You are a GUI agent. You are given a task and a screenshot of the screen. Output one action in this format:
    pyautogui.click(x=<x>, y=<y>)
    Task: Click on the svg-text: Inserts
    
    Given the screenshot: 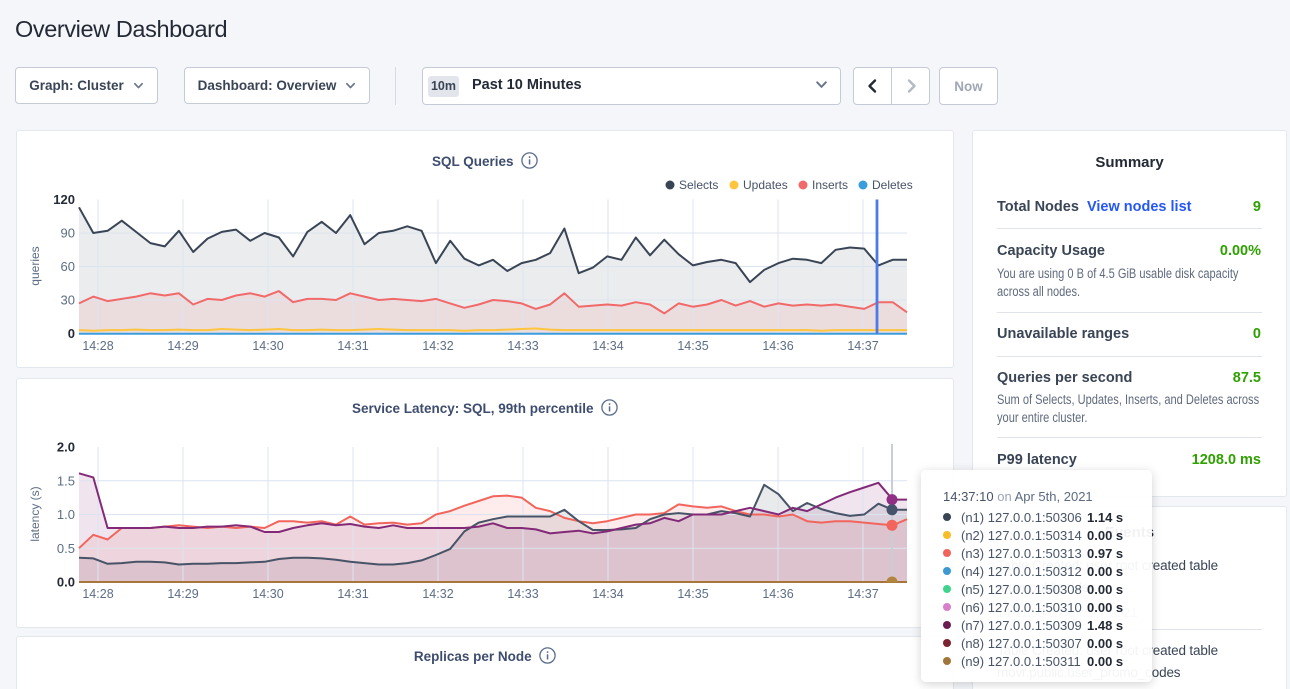 What is the action you would take?
    pyautogui.click(x=830, y=185)
    